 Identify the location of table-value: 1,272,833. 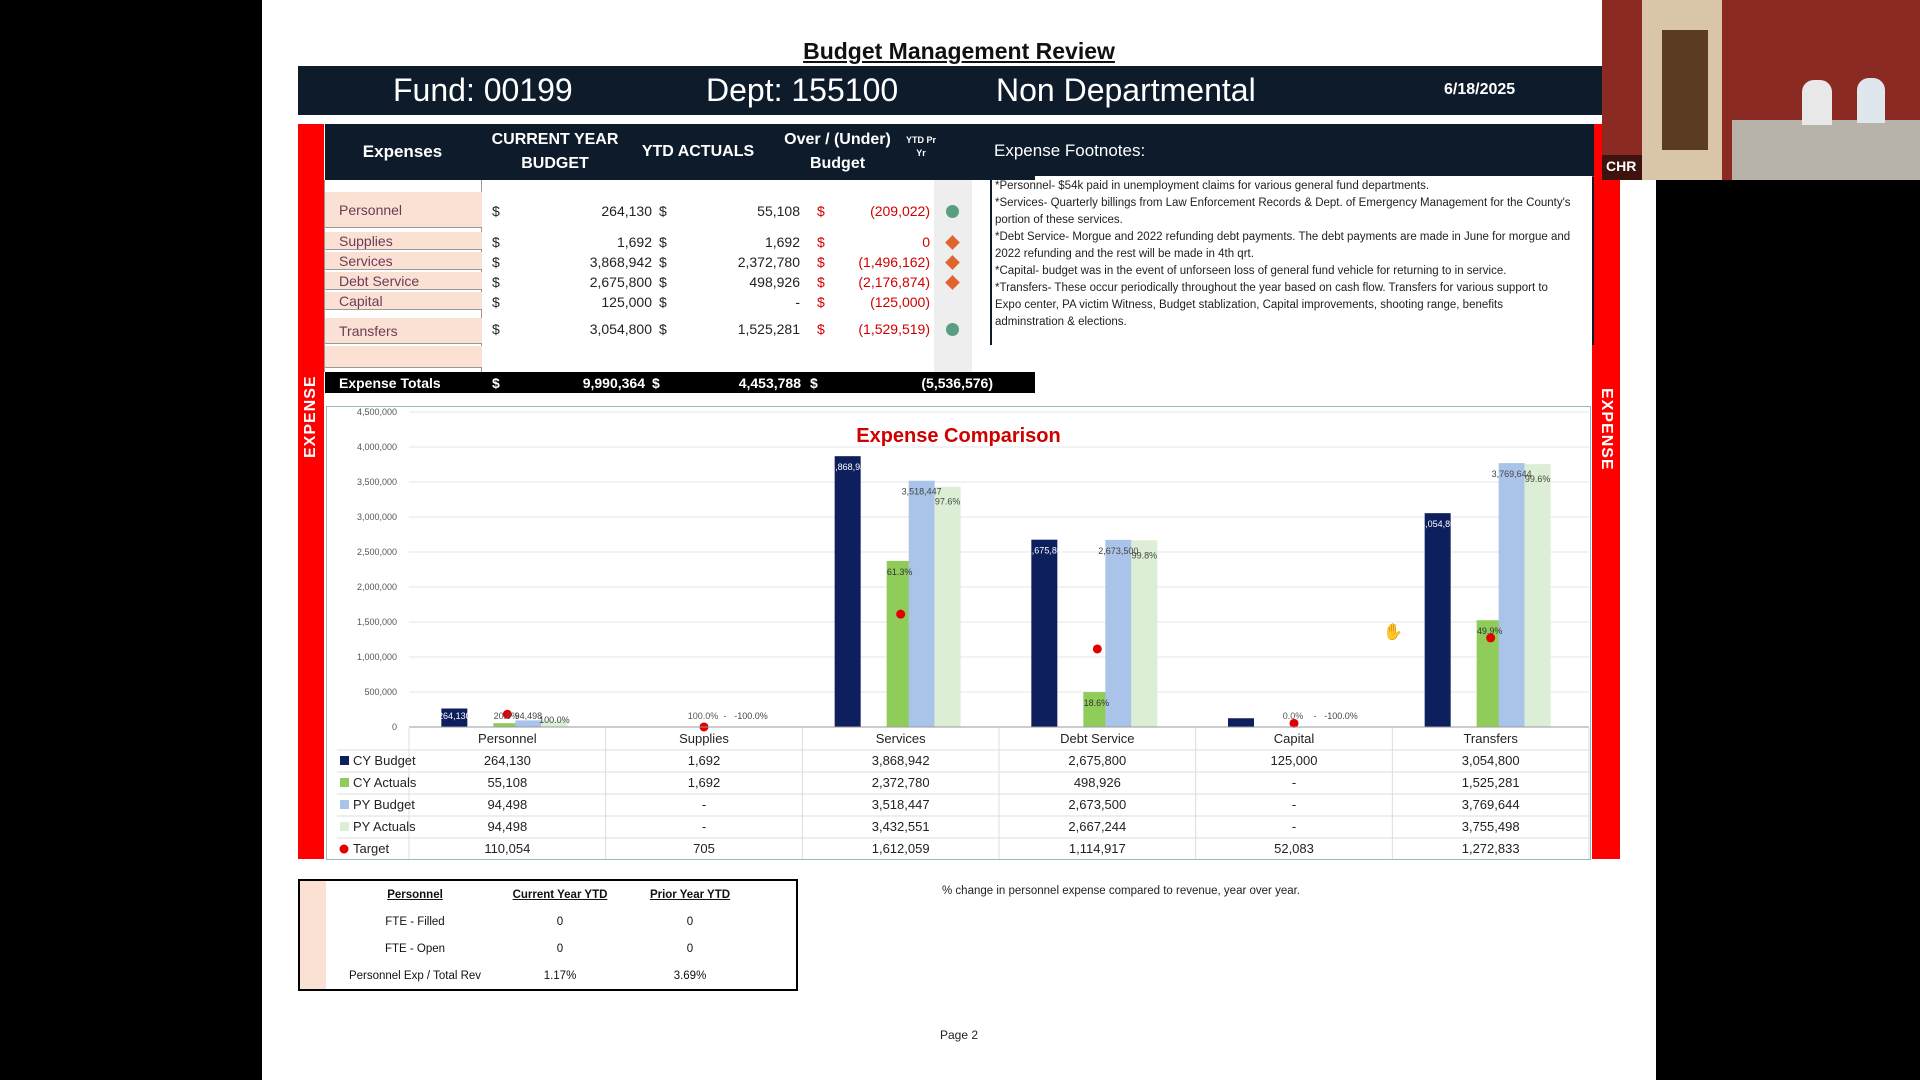
(1491, 848).